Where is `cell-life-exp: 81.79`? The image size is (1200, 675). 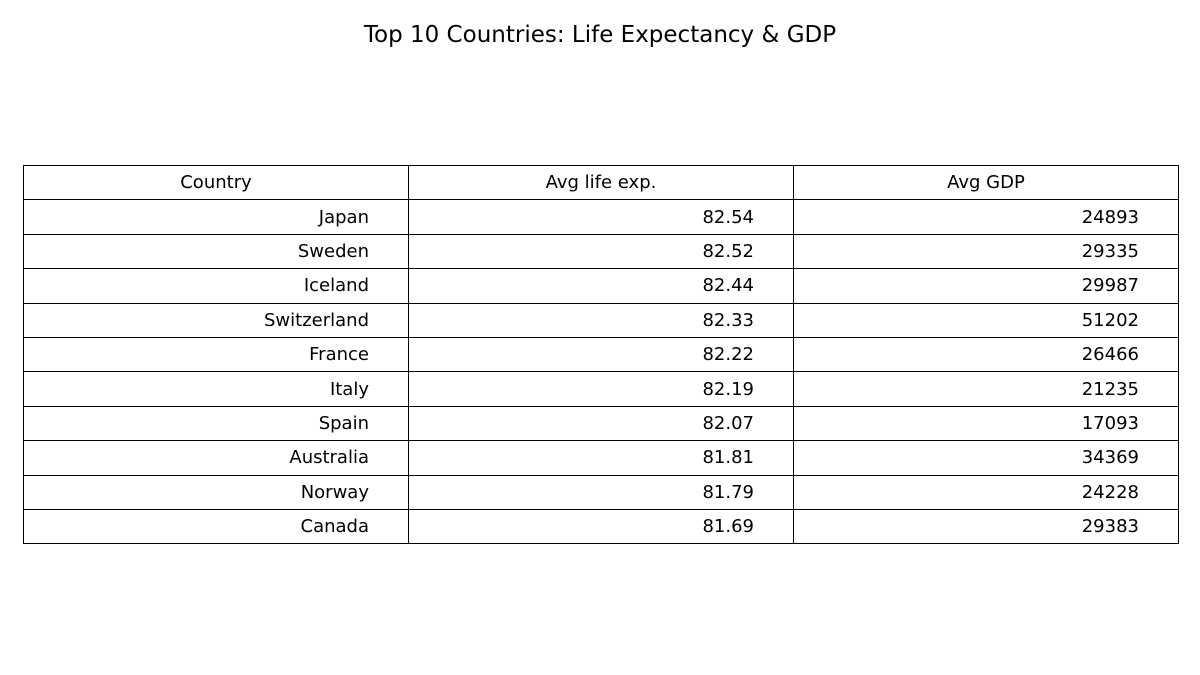 cell-life-exp: 81.79 is located at coordinates (601, 492).